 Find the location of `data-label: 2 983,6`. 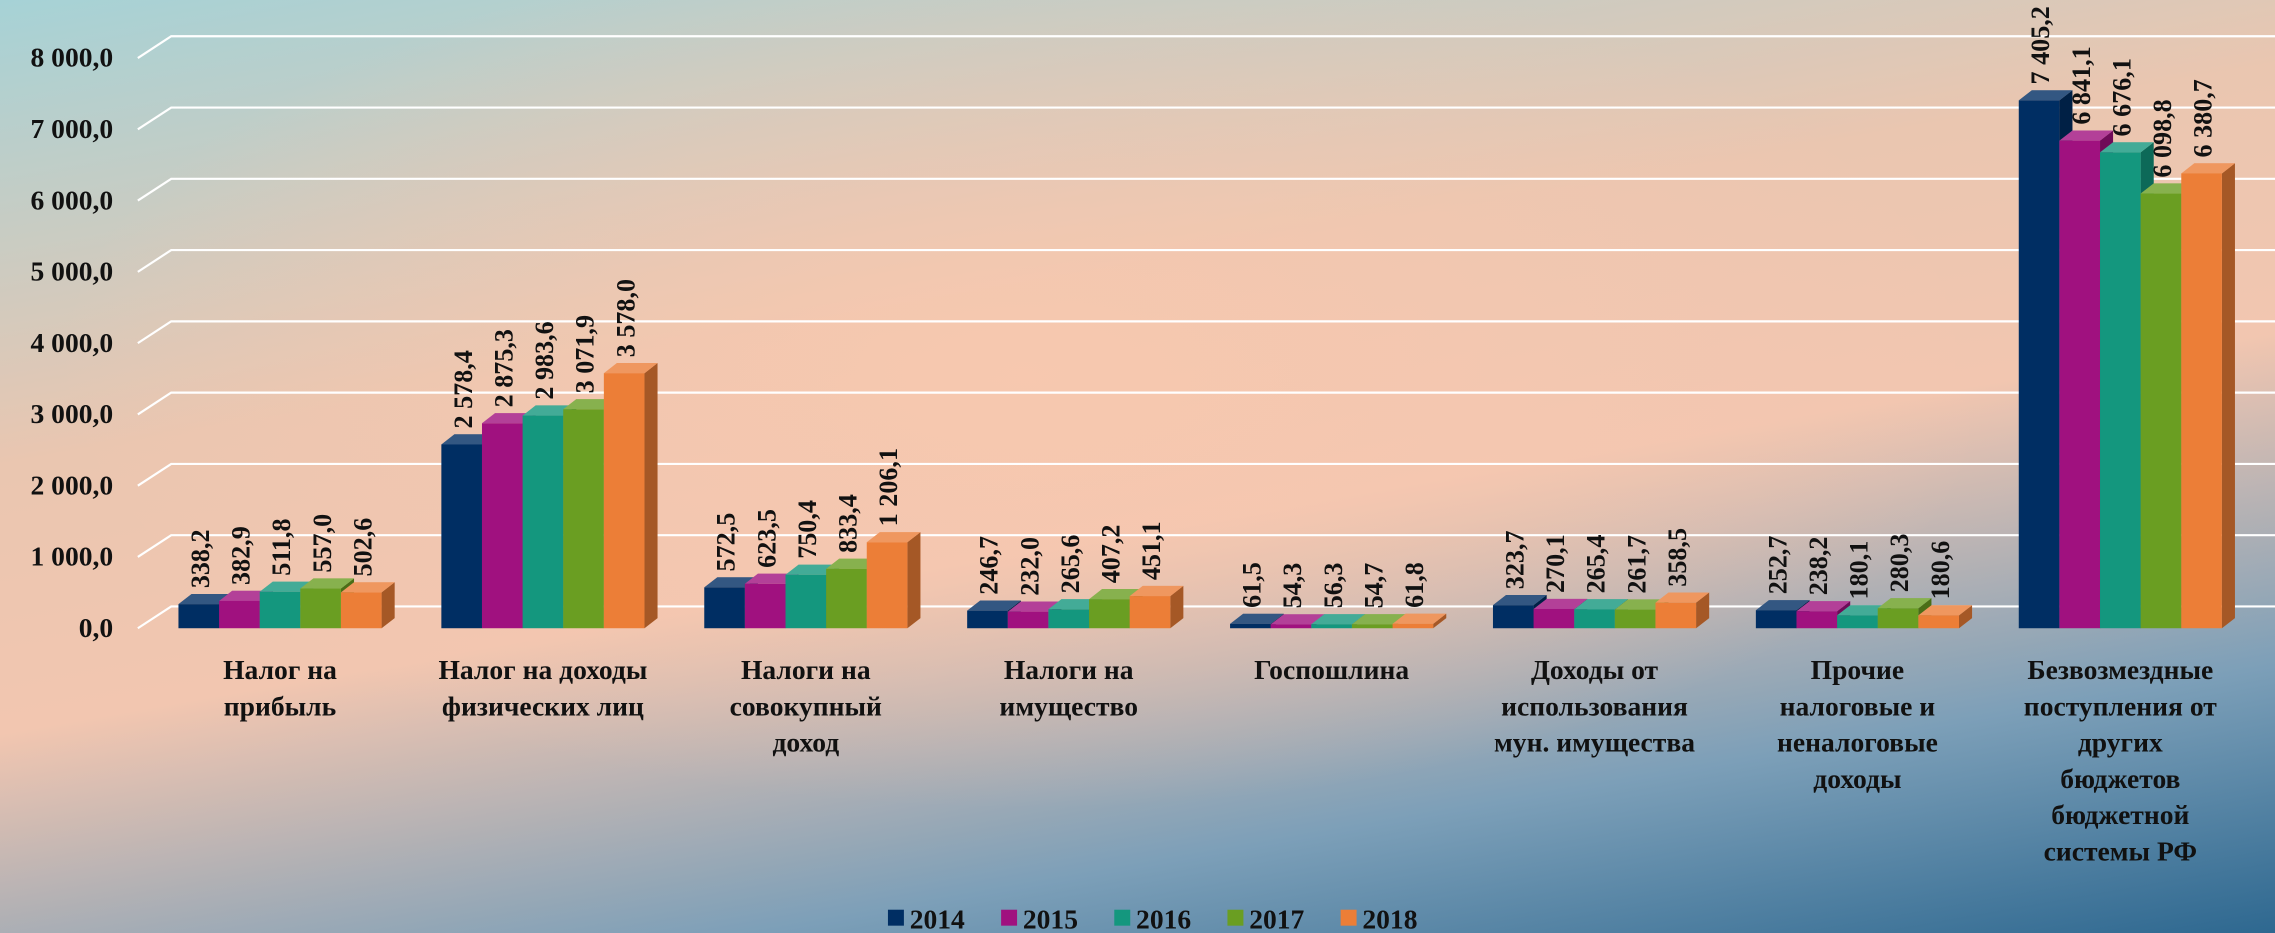

data-label: 2 983,6 is located at coordinates (544, 360).